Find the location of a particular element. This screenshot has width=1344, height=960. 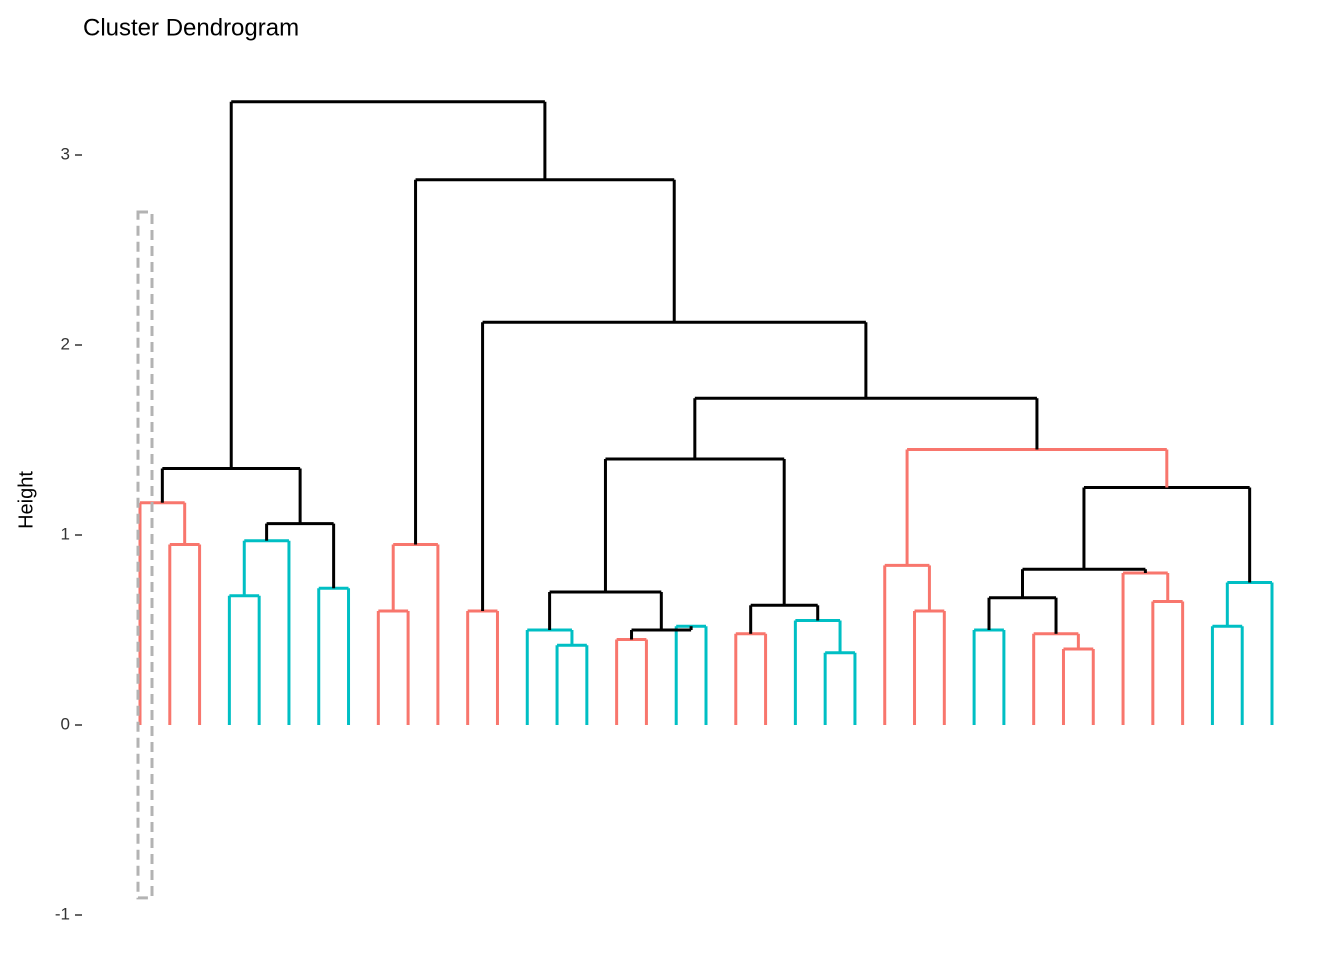

y-tick-label: 3 is located at coordinates (65, 153).